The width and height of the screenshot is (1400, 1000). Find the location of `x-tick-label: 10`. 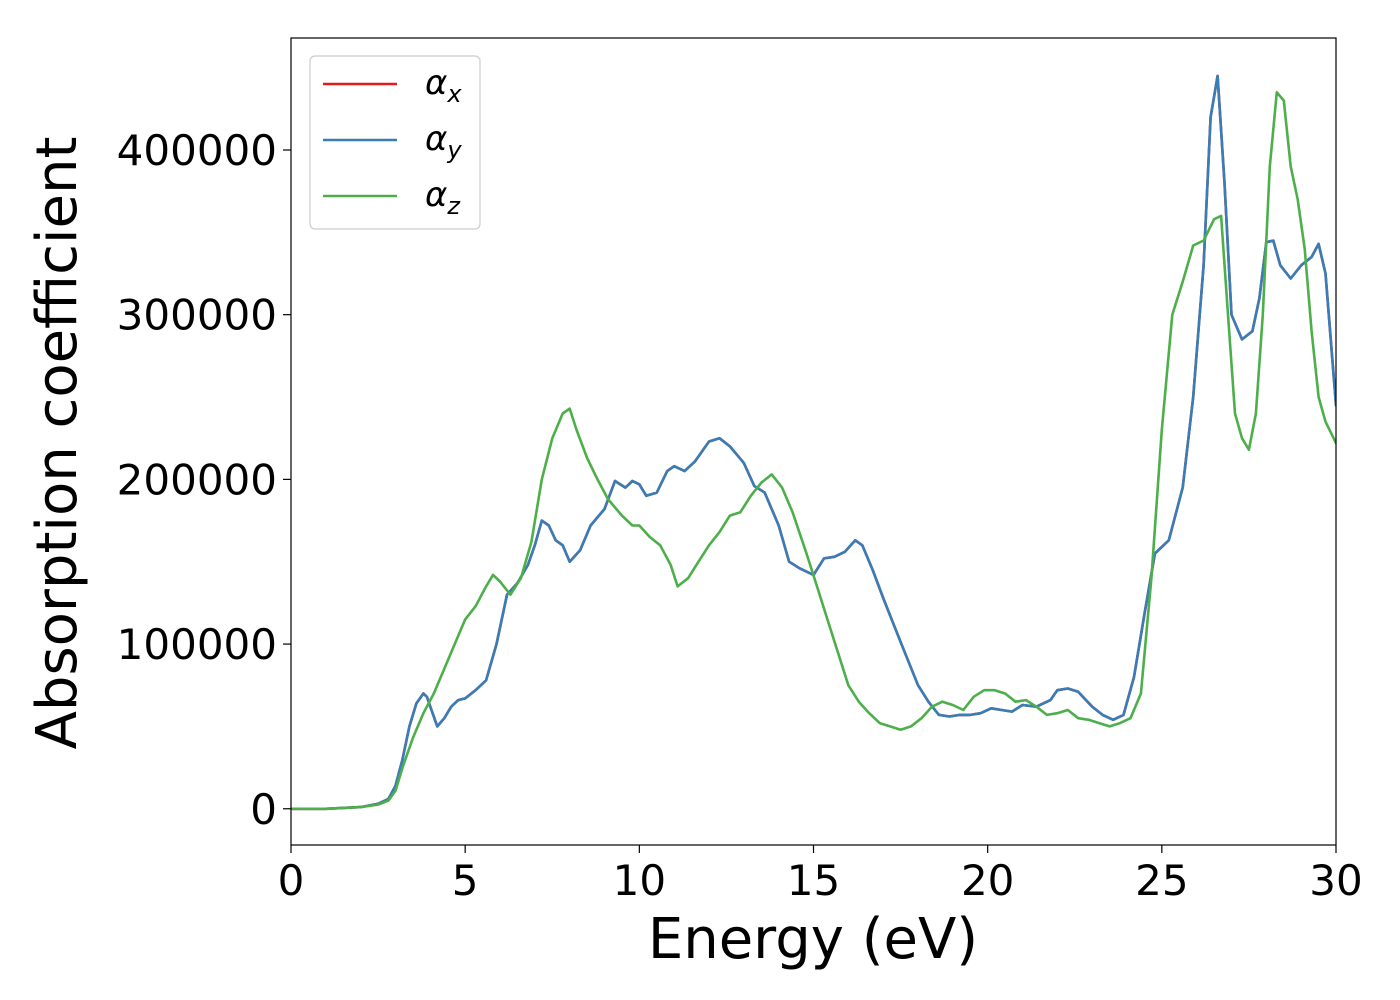

x-tick-label: 10 is located at coordinates (639, 880).